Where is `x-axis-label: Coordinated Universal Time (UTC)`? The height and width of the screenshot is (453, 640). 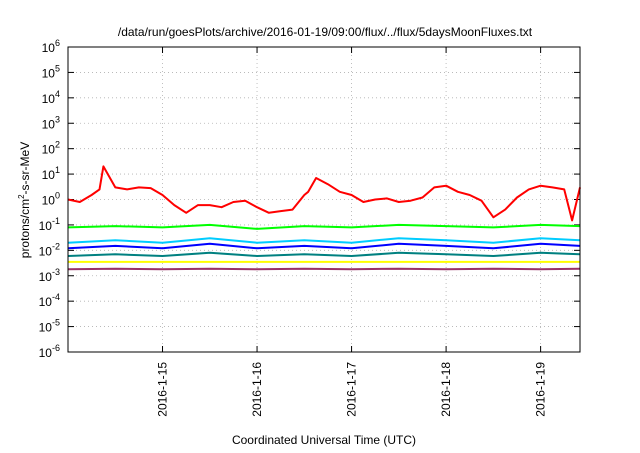 x-axis-label: Coordinated Universal Time (UTC) is located at coordinates (324, 440).